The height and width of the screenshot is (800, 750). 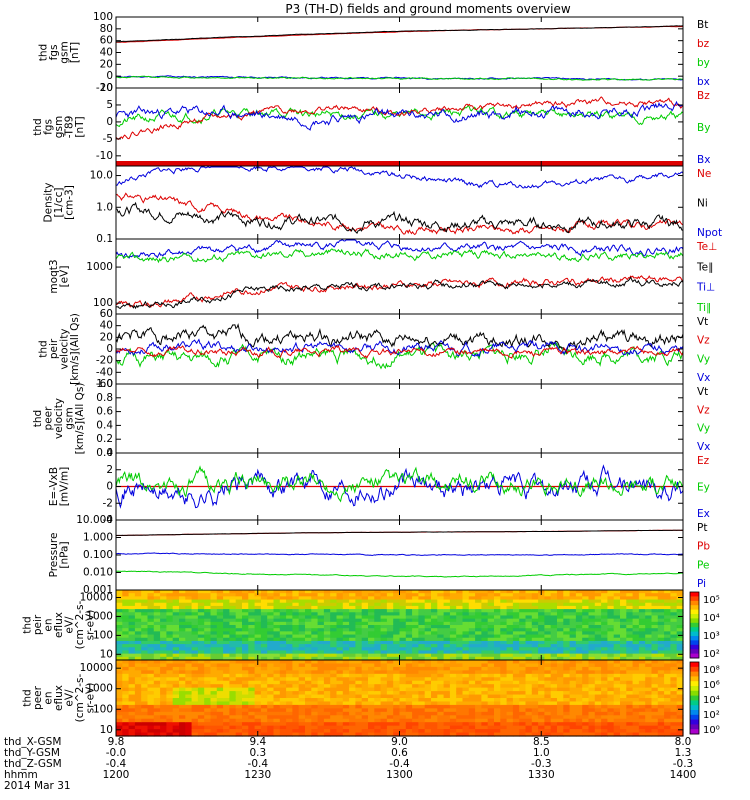 I want to click on y-axis-label-line: fgs, so click(x=49, y=127).